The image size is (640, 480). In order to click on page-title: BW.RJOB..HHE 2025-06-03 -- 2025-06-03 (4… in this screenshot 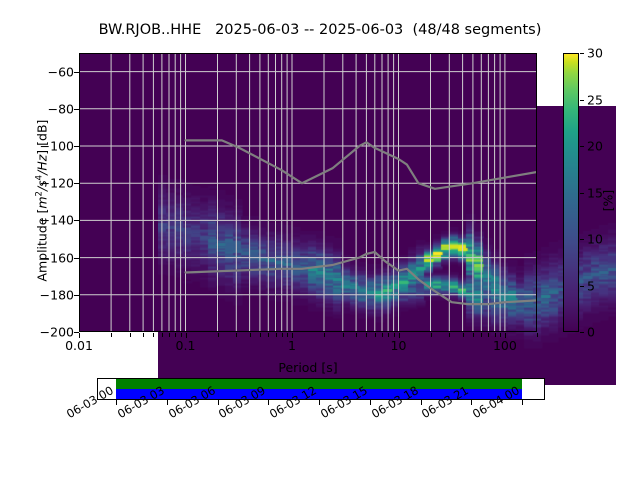, I will do `click(320, 30)`.